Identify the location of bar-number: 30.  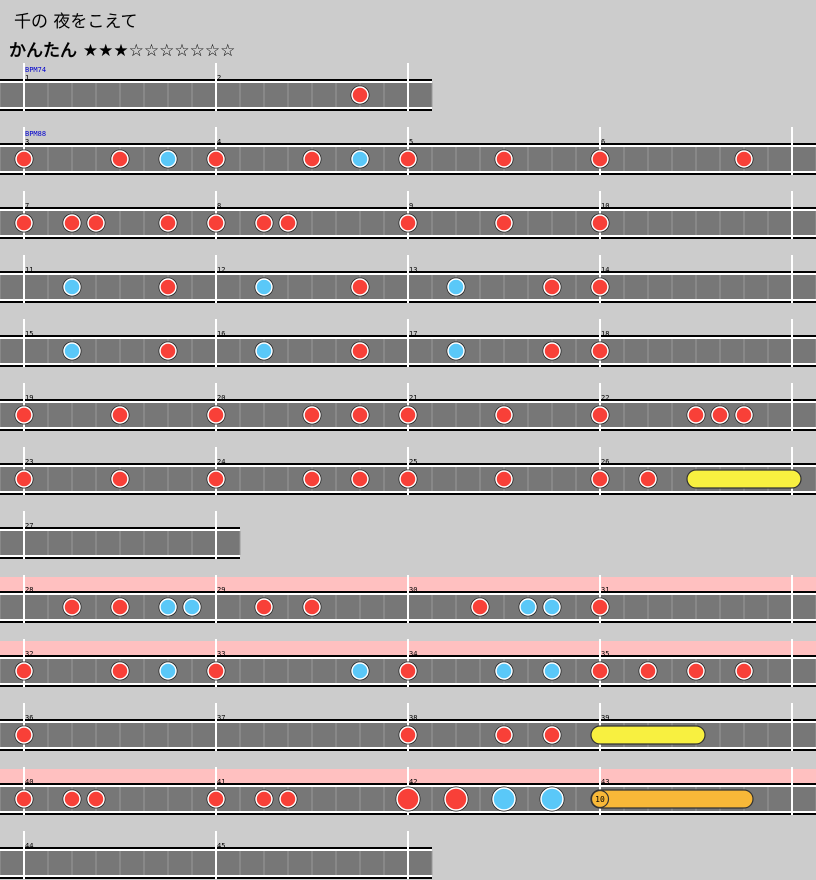
(413, 590).